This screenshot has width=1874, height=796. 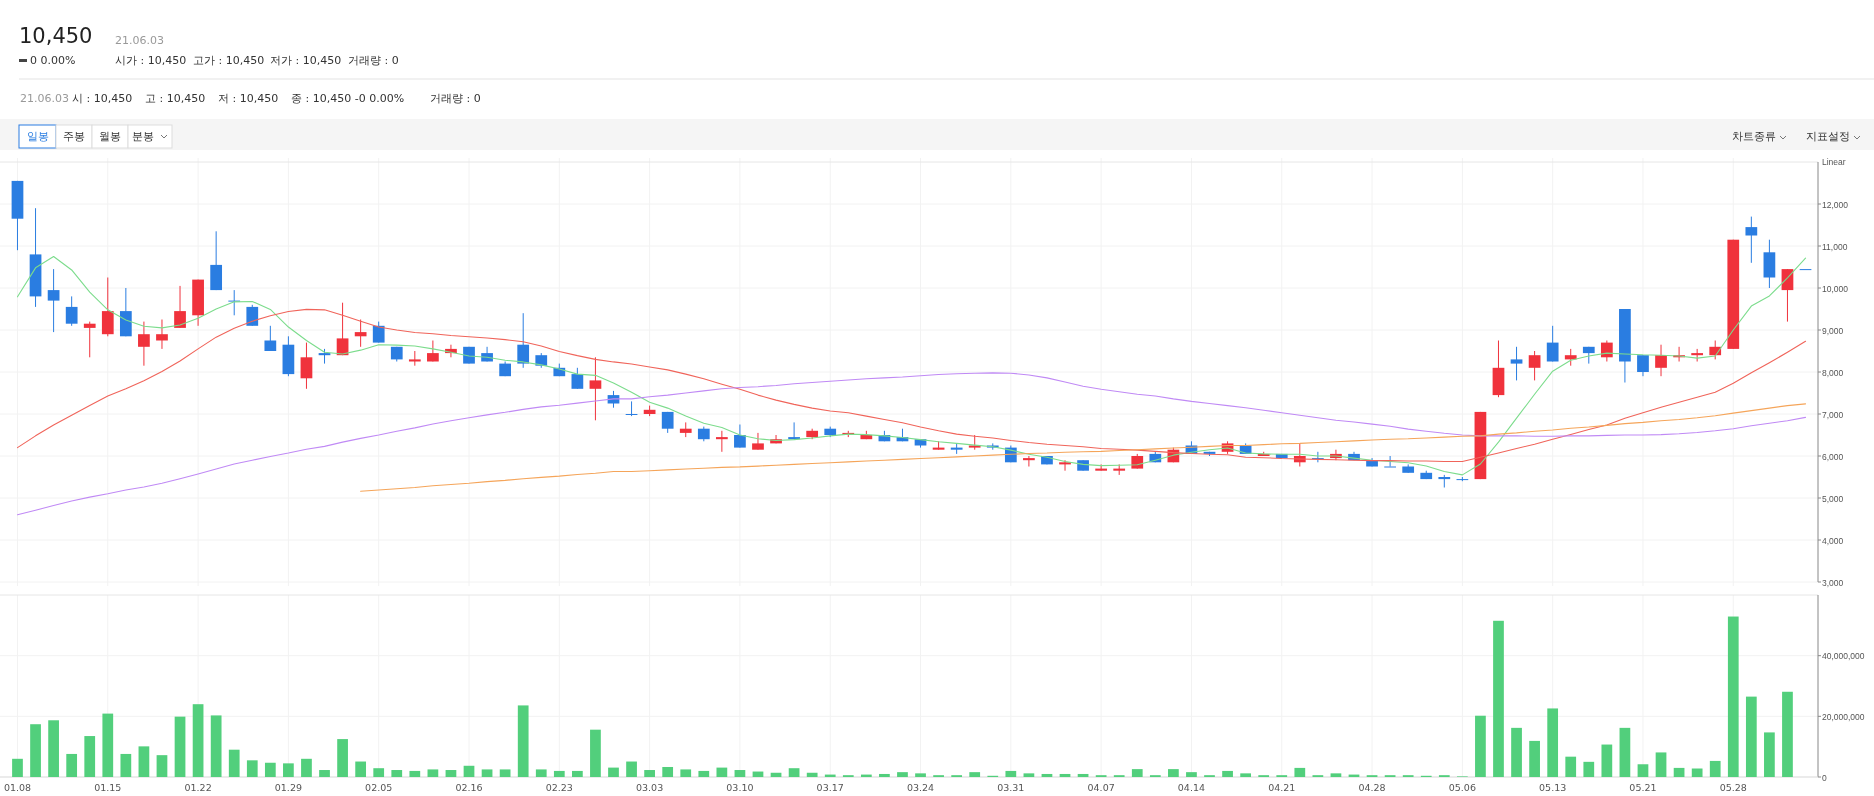 I want to click on y-tick-label: 40,000,000, so click(x=1843, y=656).